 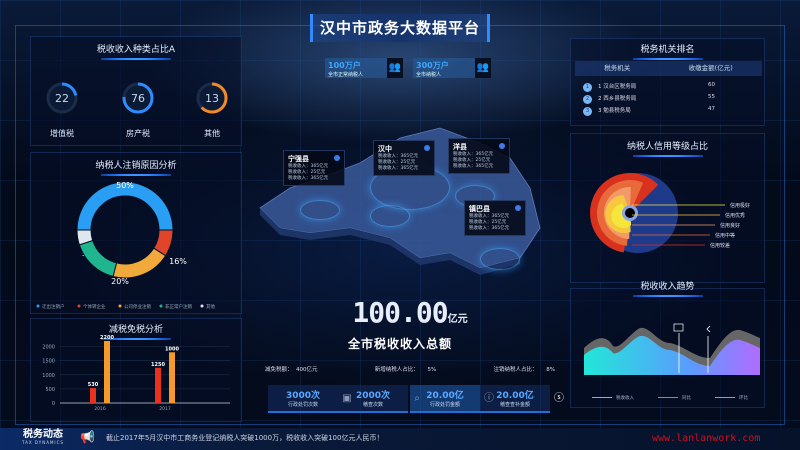 What do you see at coordinates (399, 344) in the screenshot?
I see `total-label: 全市税收收入总额` at bounding box center [399, 344].